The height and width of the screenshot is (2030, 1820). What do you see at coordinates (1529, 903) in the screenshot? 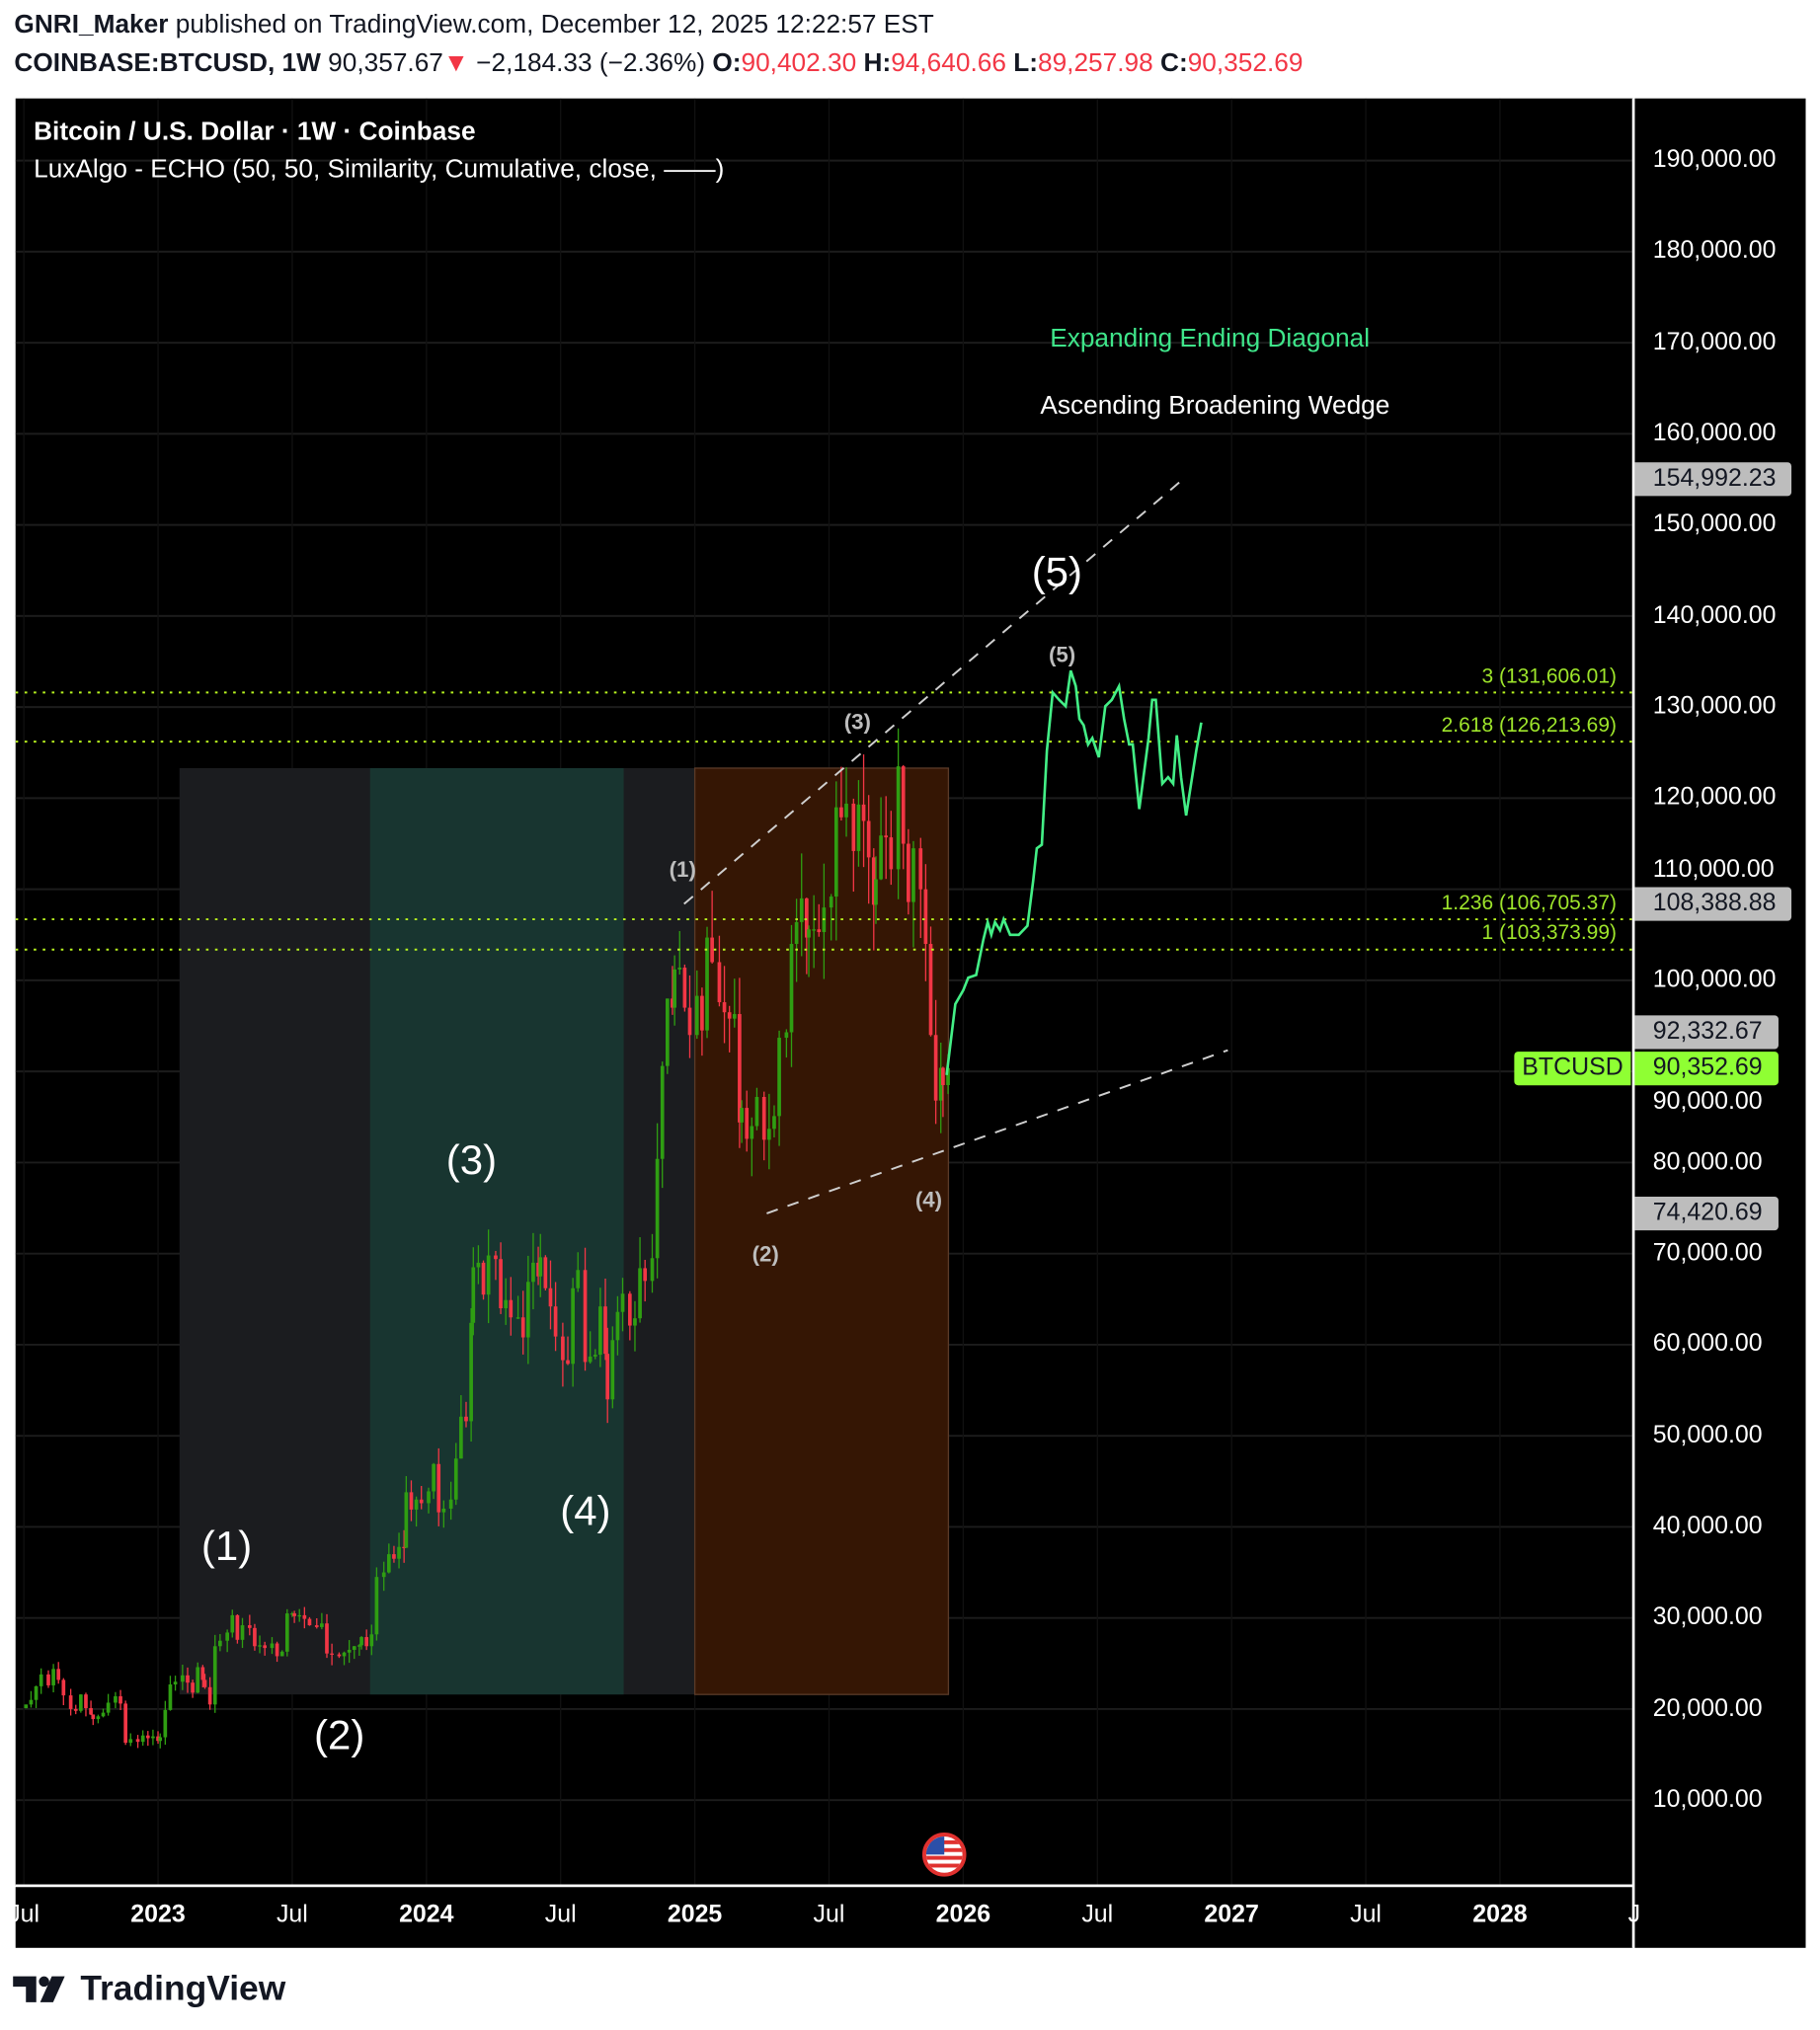
I see `fib-level-label: 1.236 (106,705.37)` at bounding box center [1529, 903].